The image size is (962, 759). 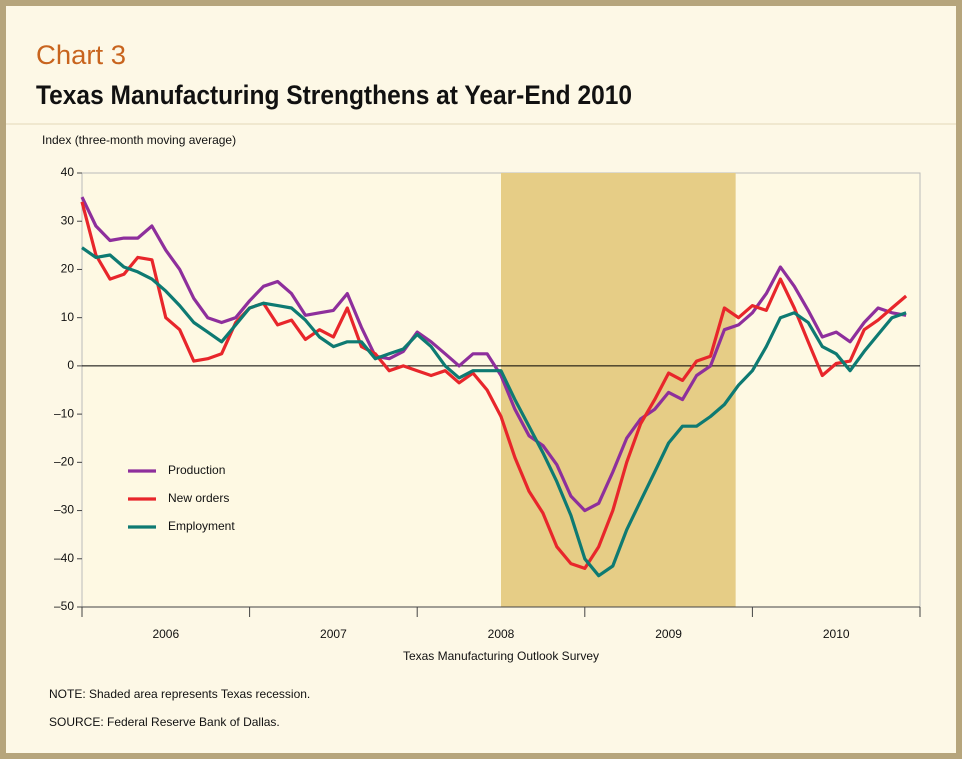 I want to click on y-tick-label: 10, so click(x=68, y=317).